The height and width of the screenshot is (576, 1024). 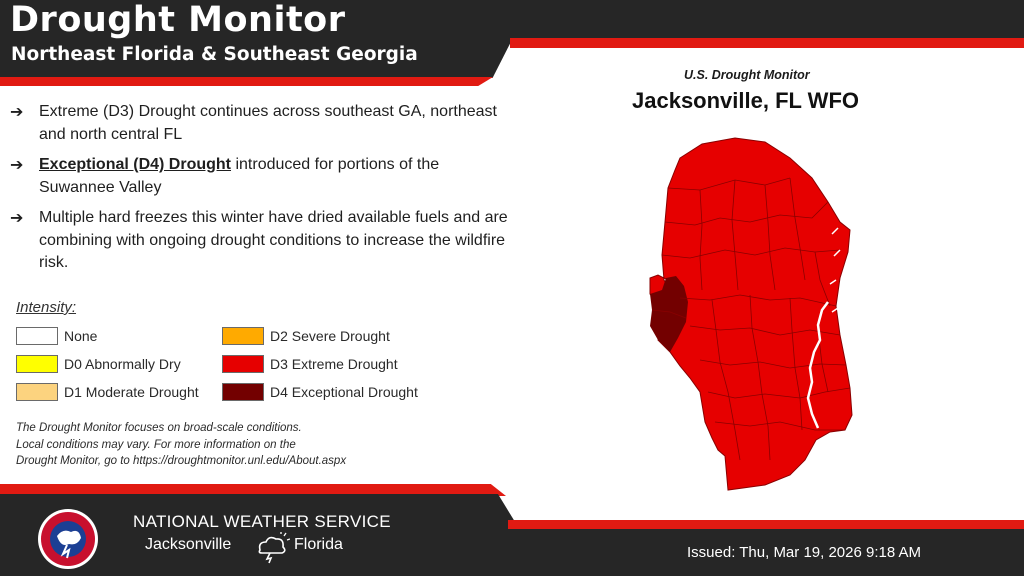 I want to click on header-title-panel, so click(x=256, y=39).